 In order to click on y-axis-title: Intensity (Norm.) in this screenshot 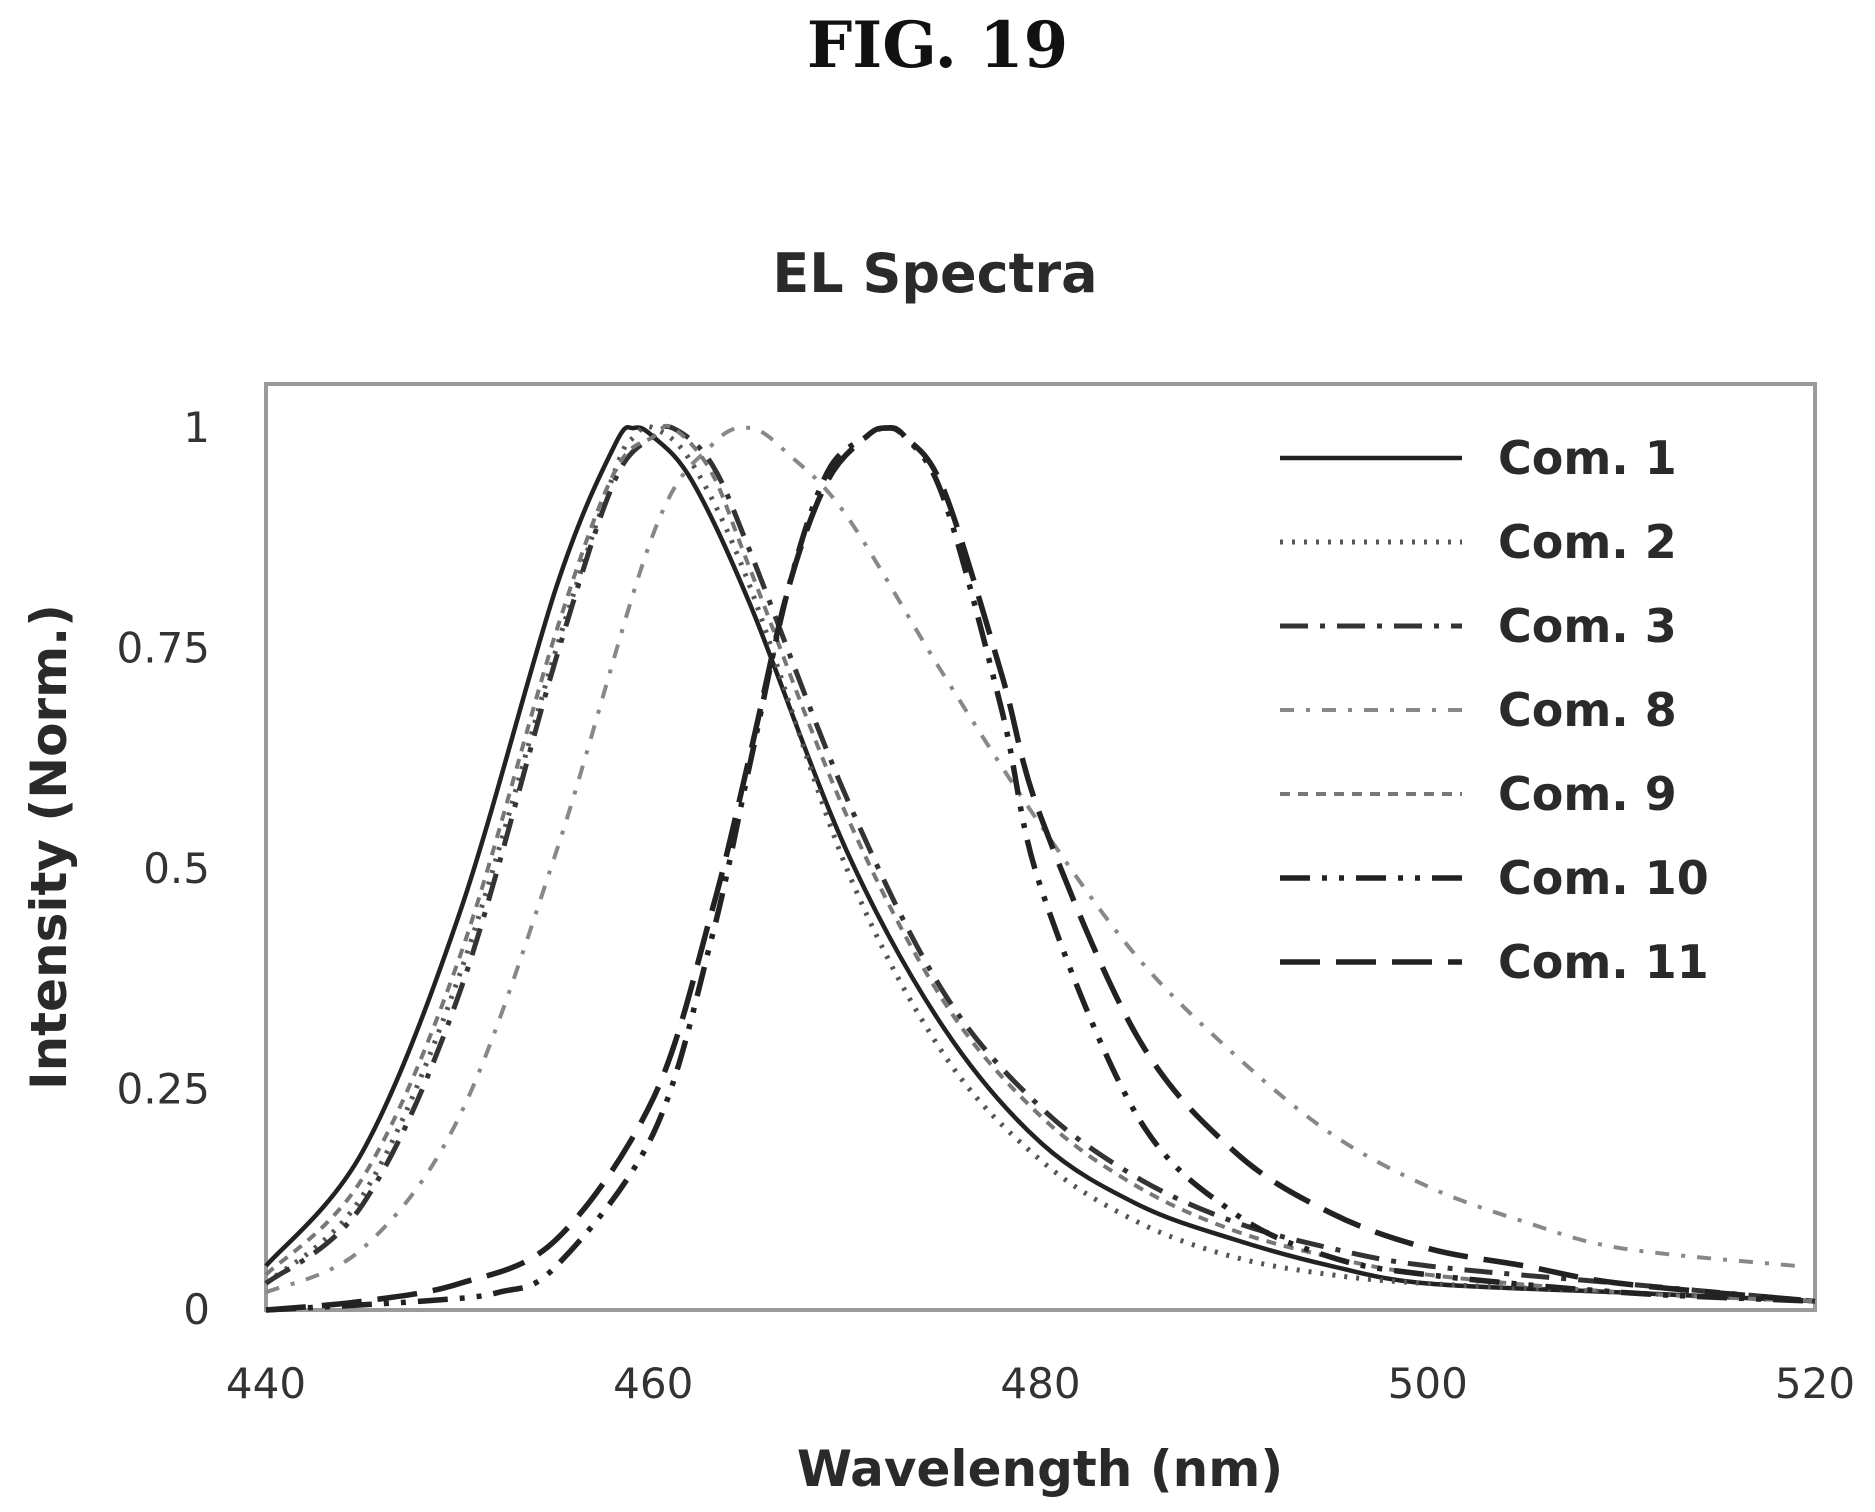, I will do `click(49, 847)`.